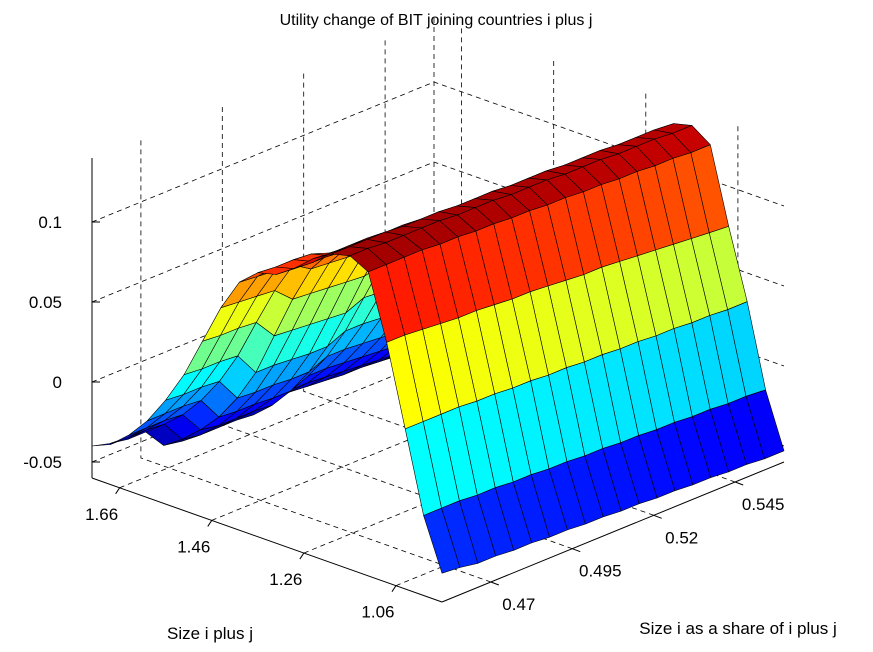  What do you see at coordinates (193, 546) in the screenshot?
I see `x-tick-label: 1.46` at bounding box center [193, 546].